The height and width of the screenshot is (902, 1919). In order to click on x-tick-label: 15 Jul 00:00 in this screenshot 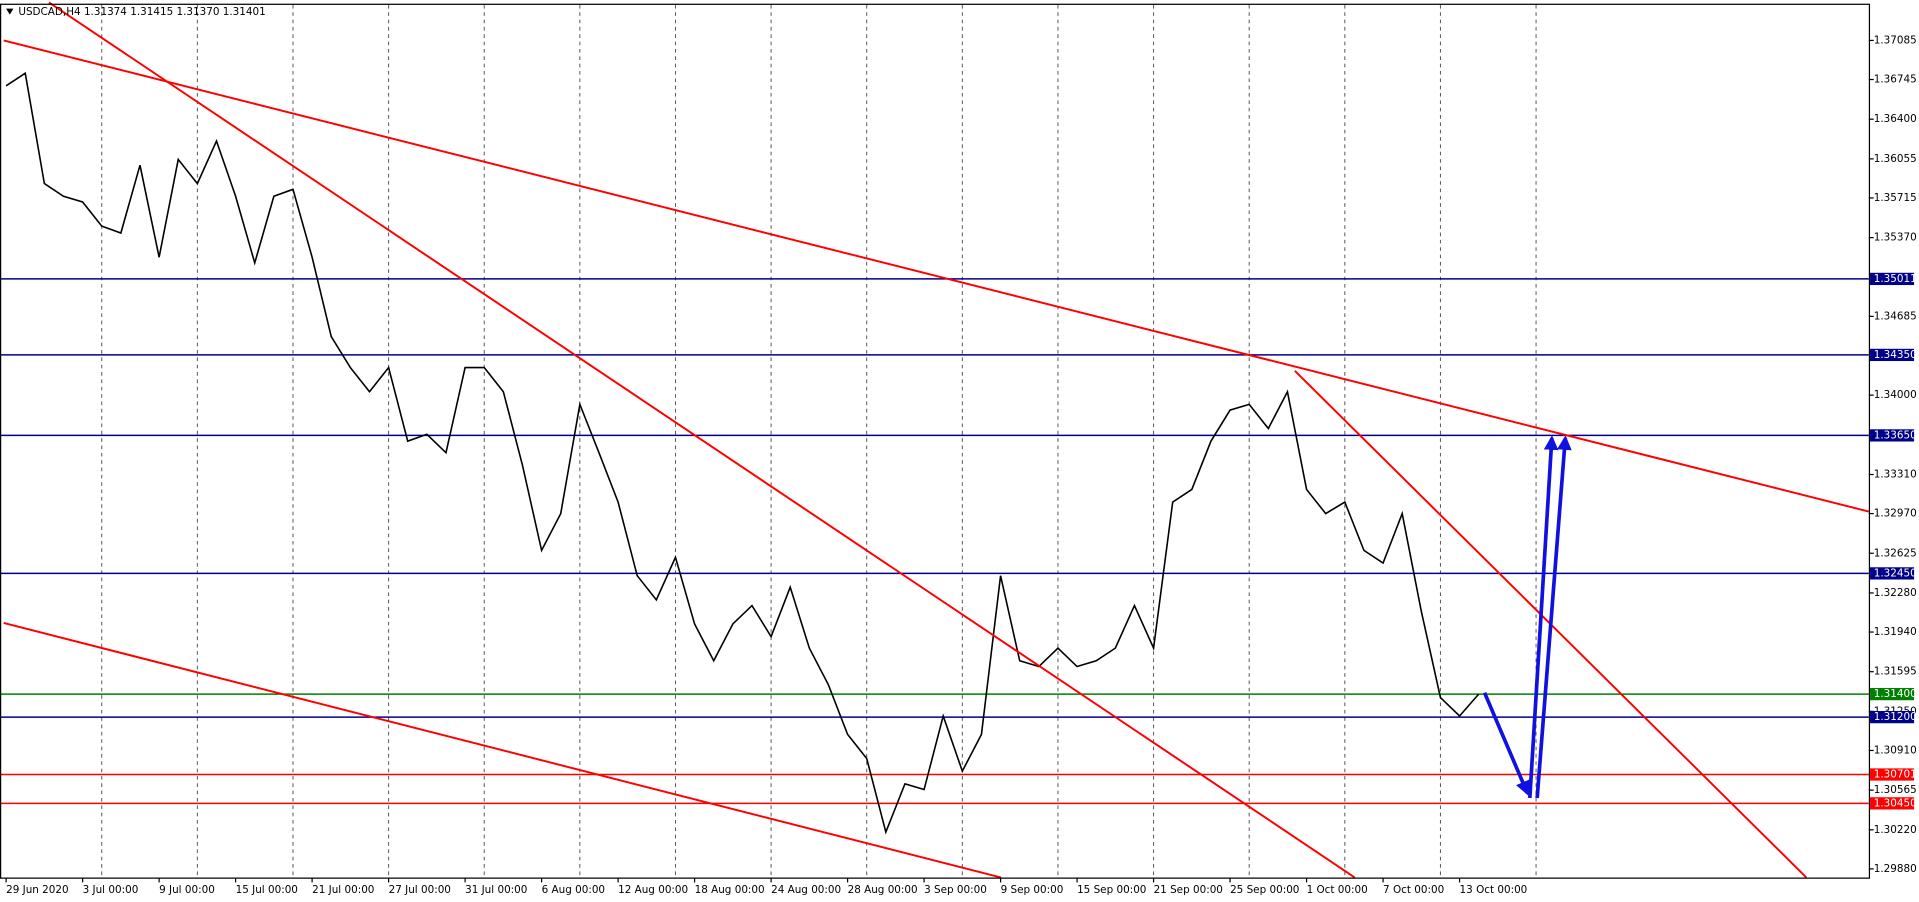, I will do `click(267, 890)`.